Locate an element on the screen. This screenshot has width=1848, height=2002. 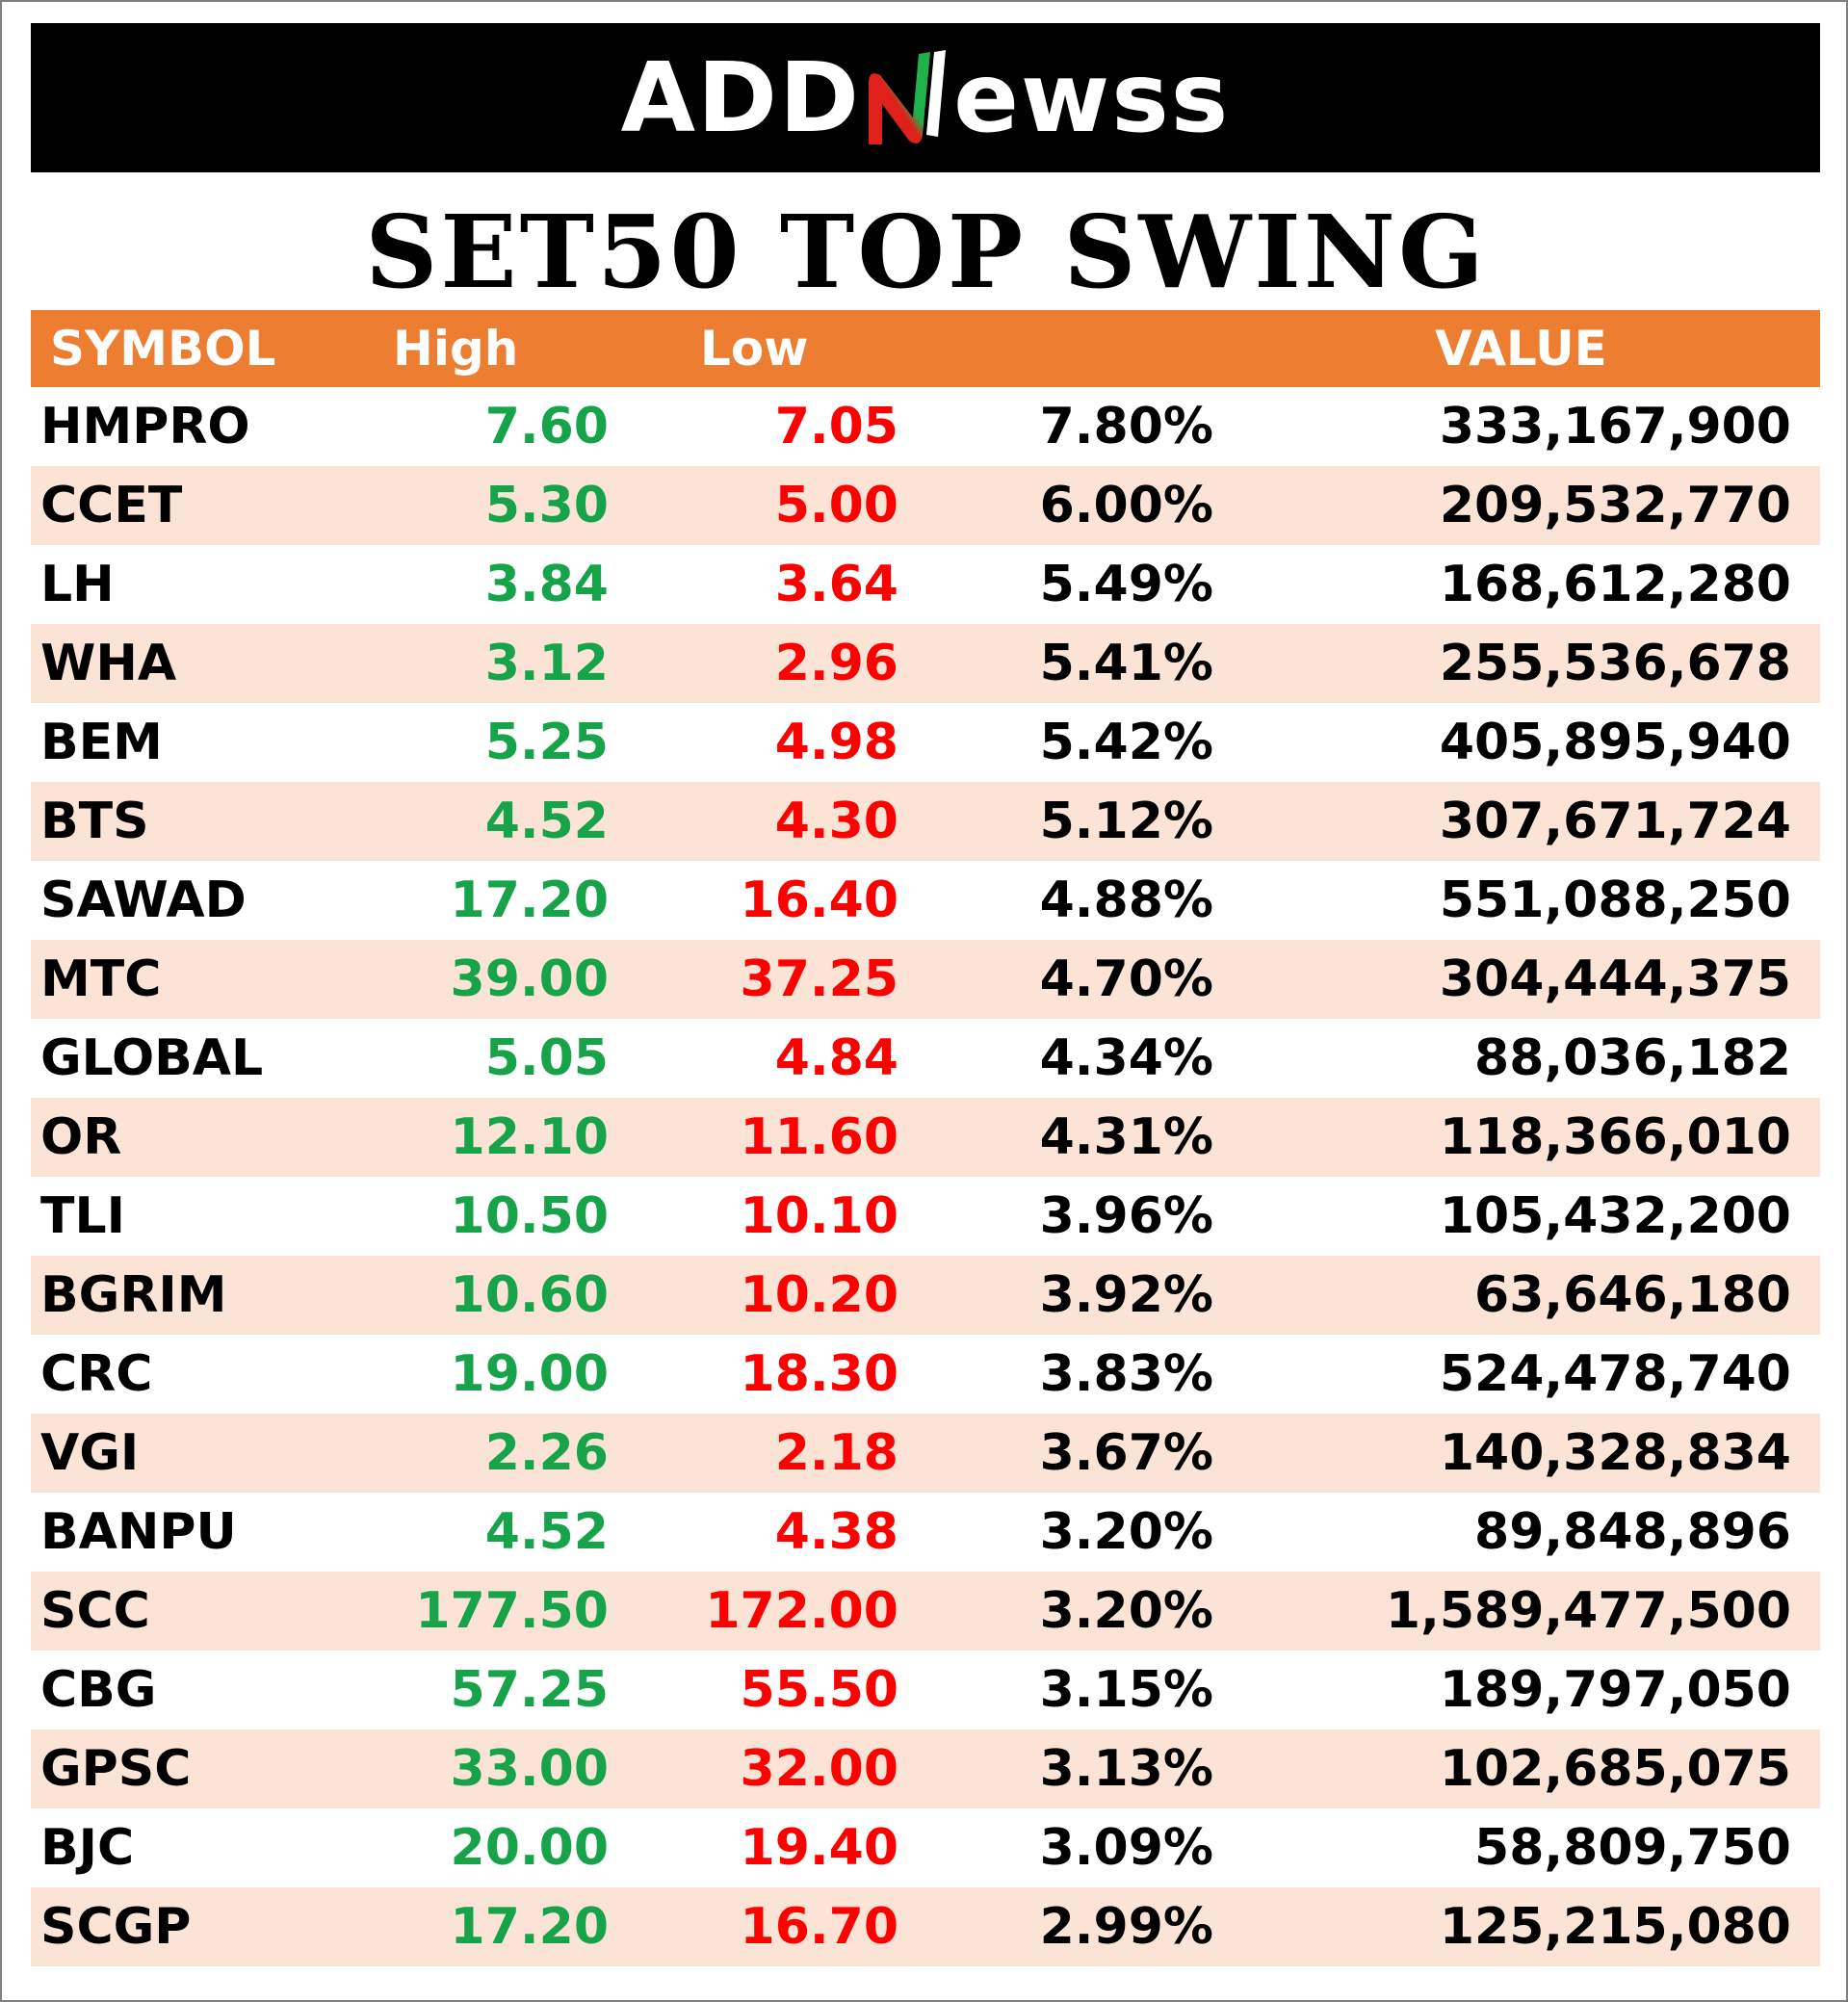
swing-percent-cell: 5.41% is located at coordinates (1126, 663).